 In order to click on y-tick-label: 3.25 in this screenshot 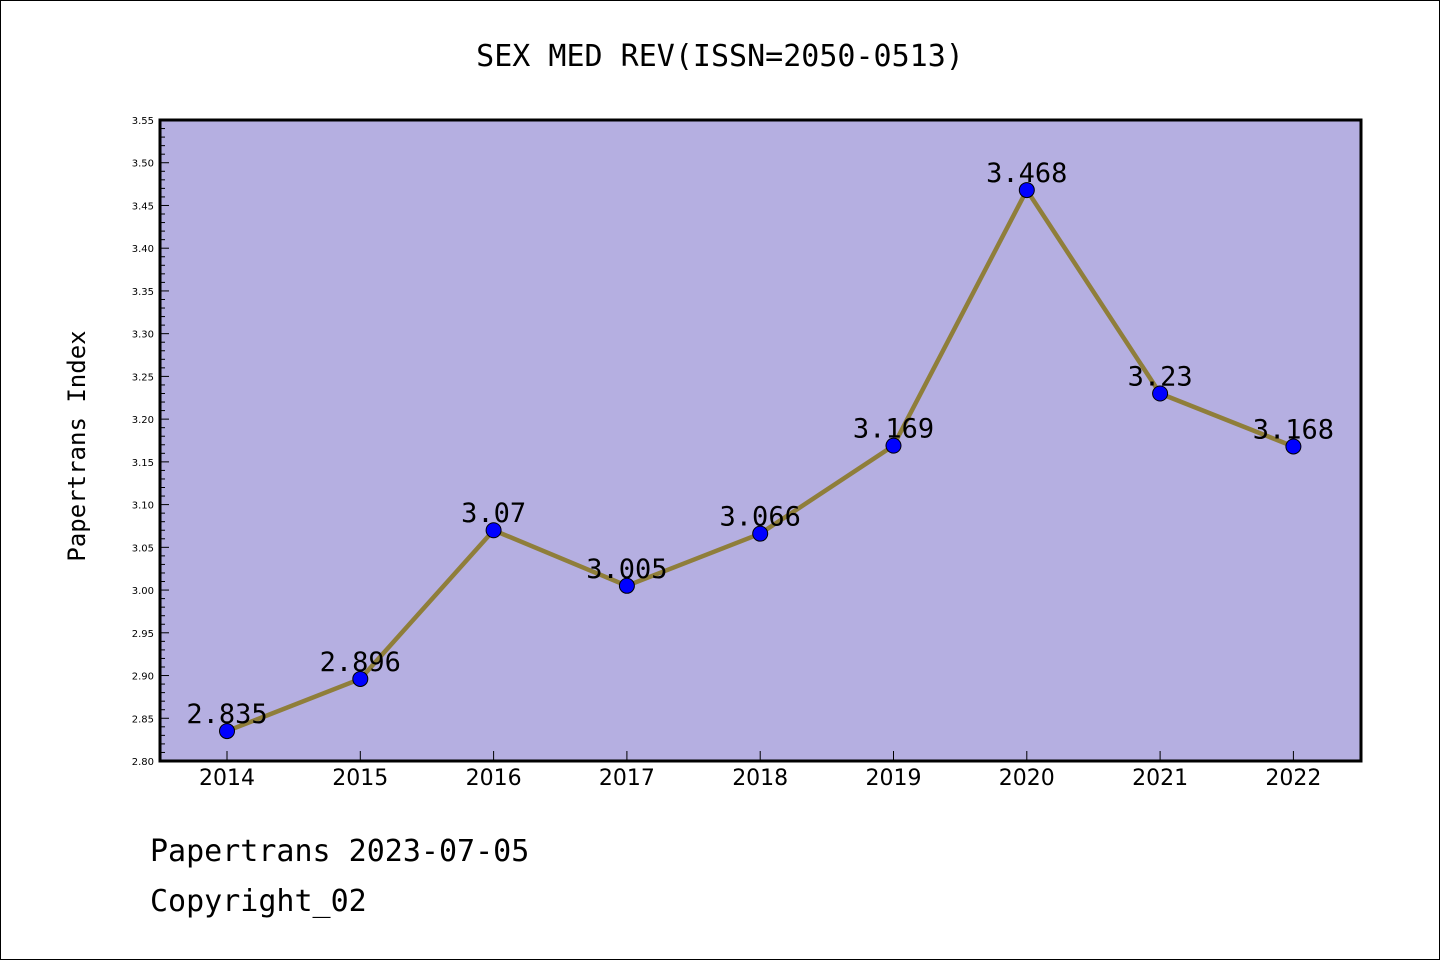, I will do `click(143, 377)`.